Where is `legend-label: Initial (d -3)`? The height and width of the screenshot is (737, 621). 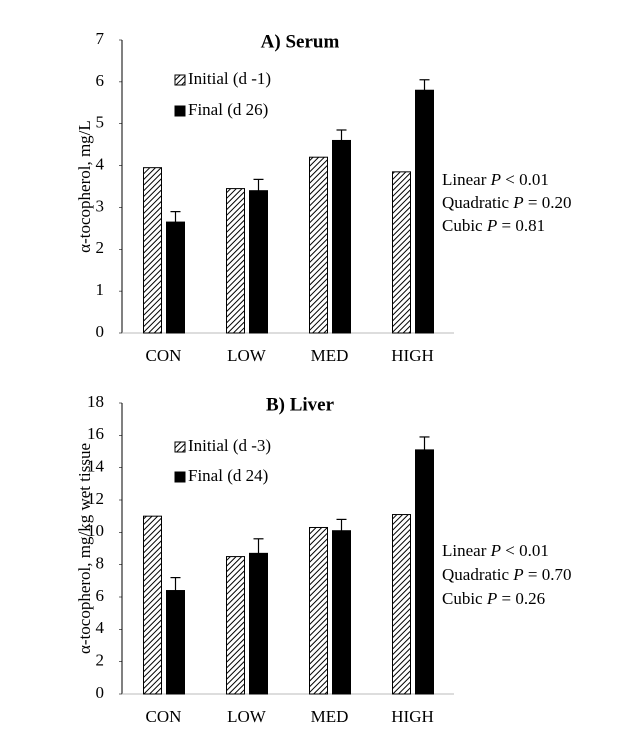
legend-label: Initial (d -3) is located at coordinates (229, 445).